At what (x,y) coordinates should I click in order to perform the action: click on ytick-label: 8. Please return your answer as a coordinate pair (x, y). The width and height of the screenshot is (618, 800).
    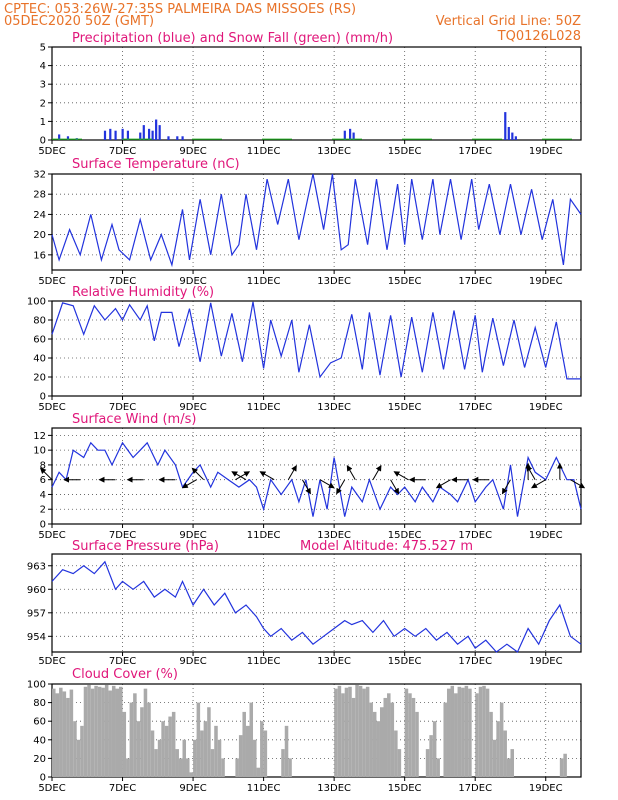
    Looking at the image, I should click on (43, 465).